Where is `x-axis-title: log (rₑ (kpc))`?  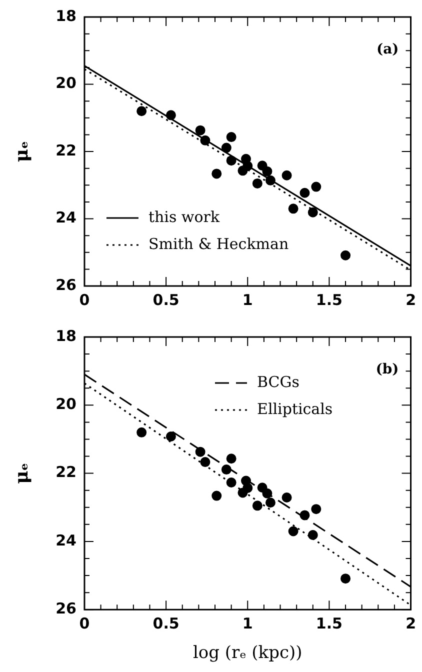 x-axis-title: log (rₑ (kpc)) is located at coordinates (247, 653).